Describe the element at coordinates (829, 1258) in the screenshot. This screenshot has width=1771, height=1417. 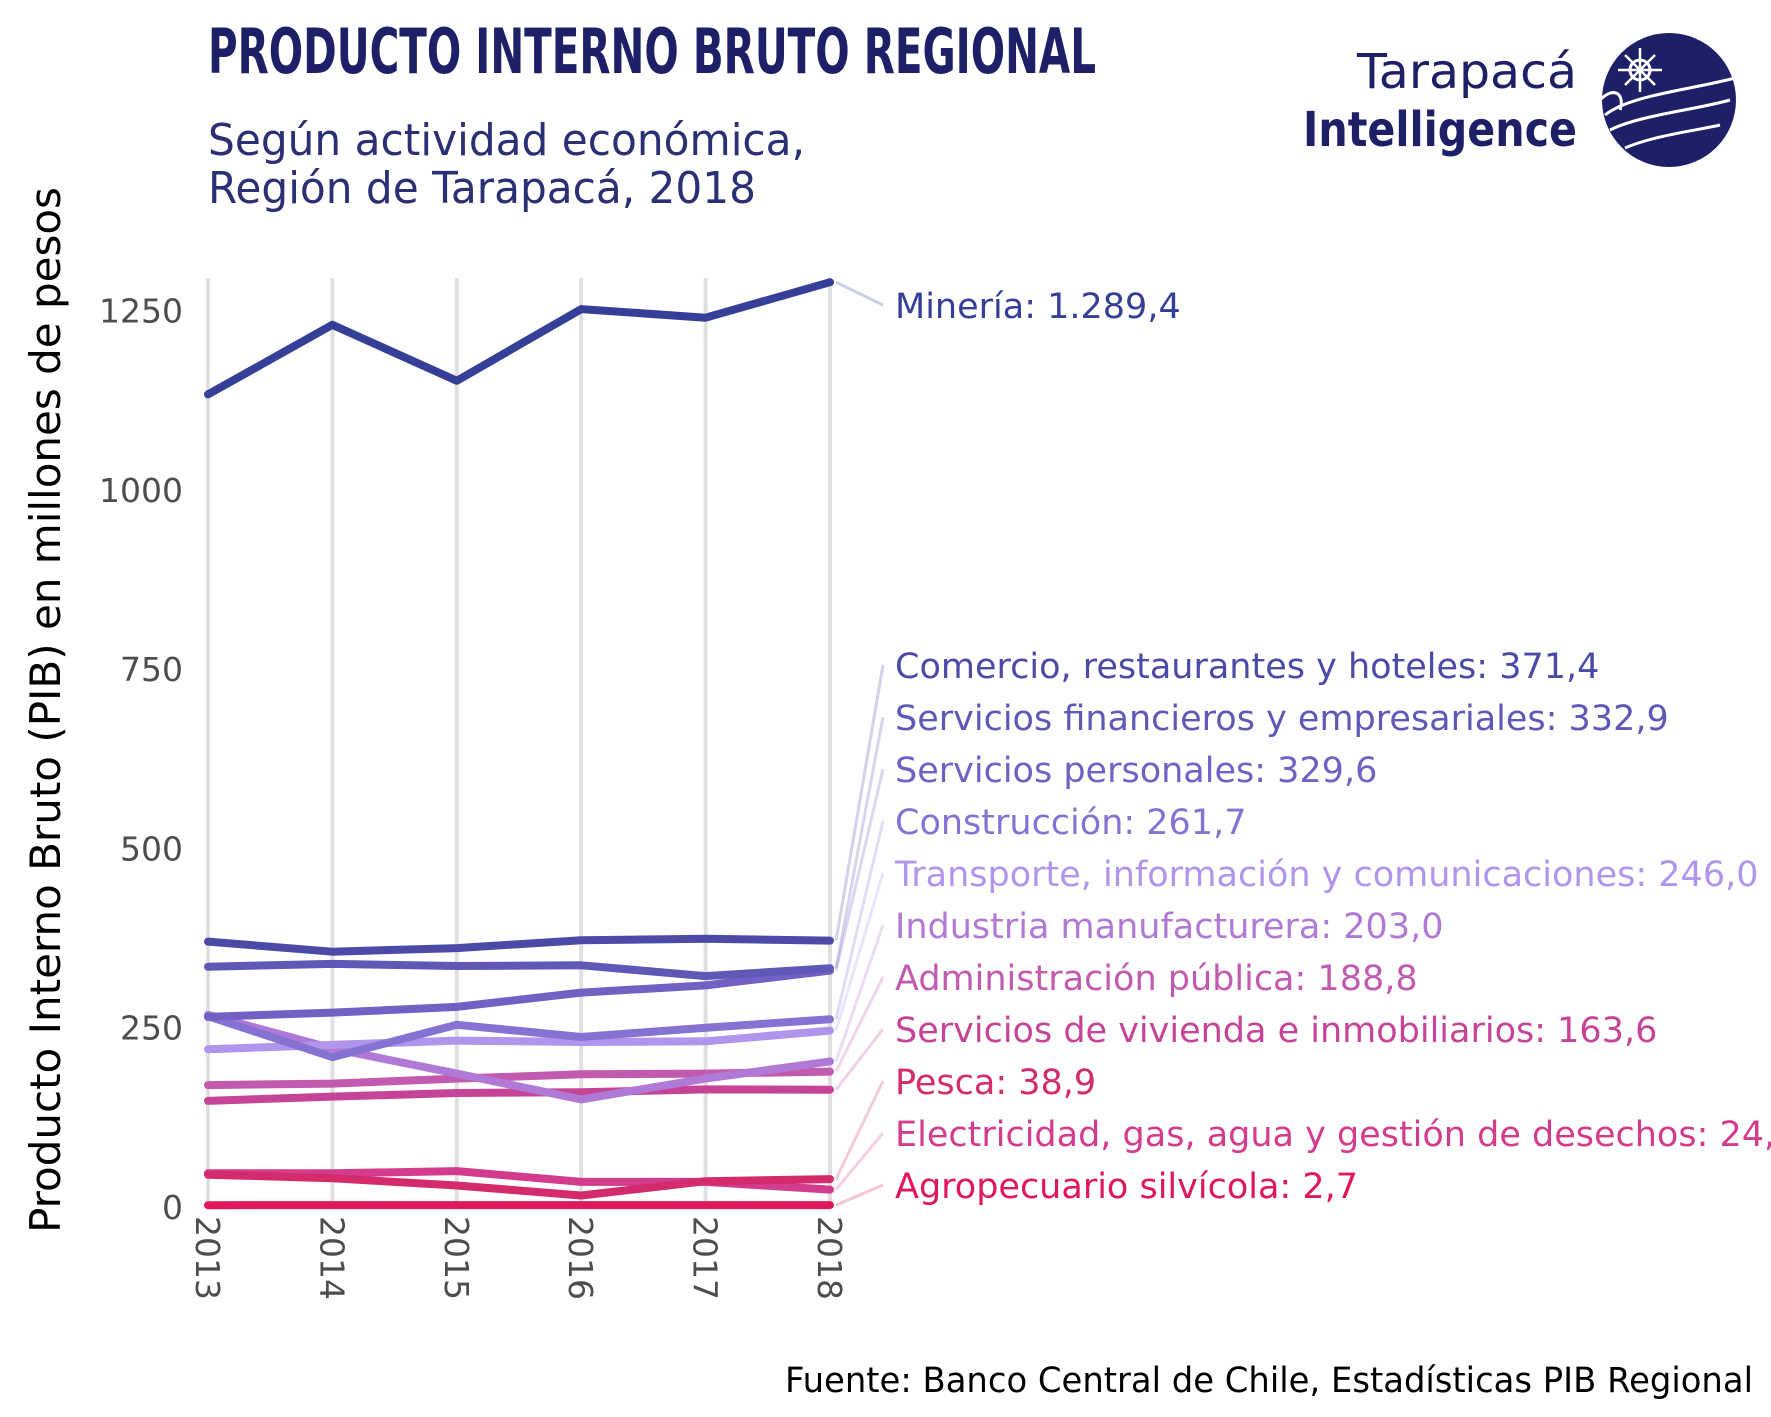
I see `x-tick-label: 2018` at that location.